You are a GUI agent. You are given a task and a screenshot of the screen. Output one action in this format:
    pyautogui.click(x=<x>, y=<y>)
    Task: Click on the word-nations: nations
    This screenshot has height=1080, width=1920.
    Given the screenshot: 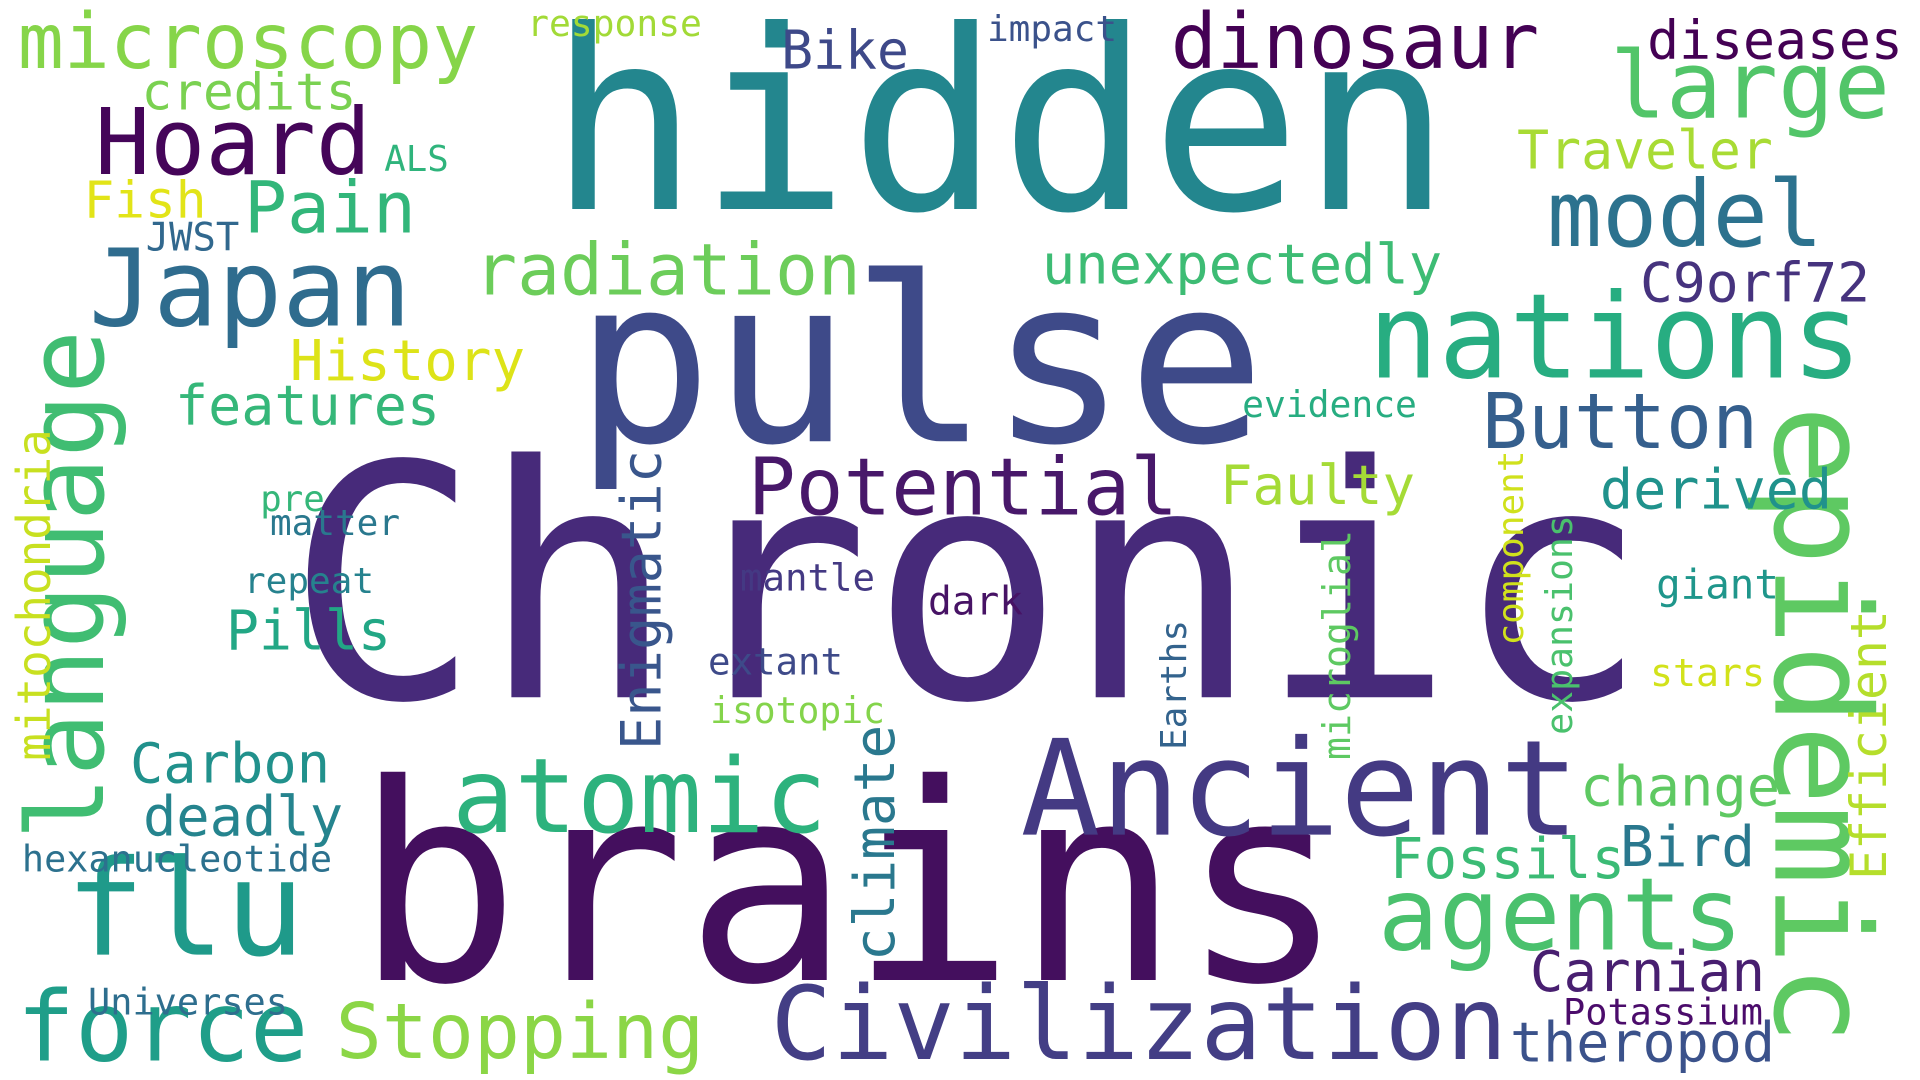 What is the action you would take?
    pyautogui.click(x=1615, y=336)
    